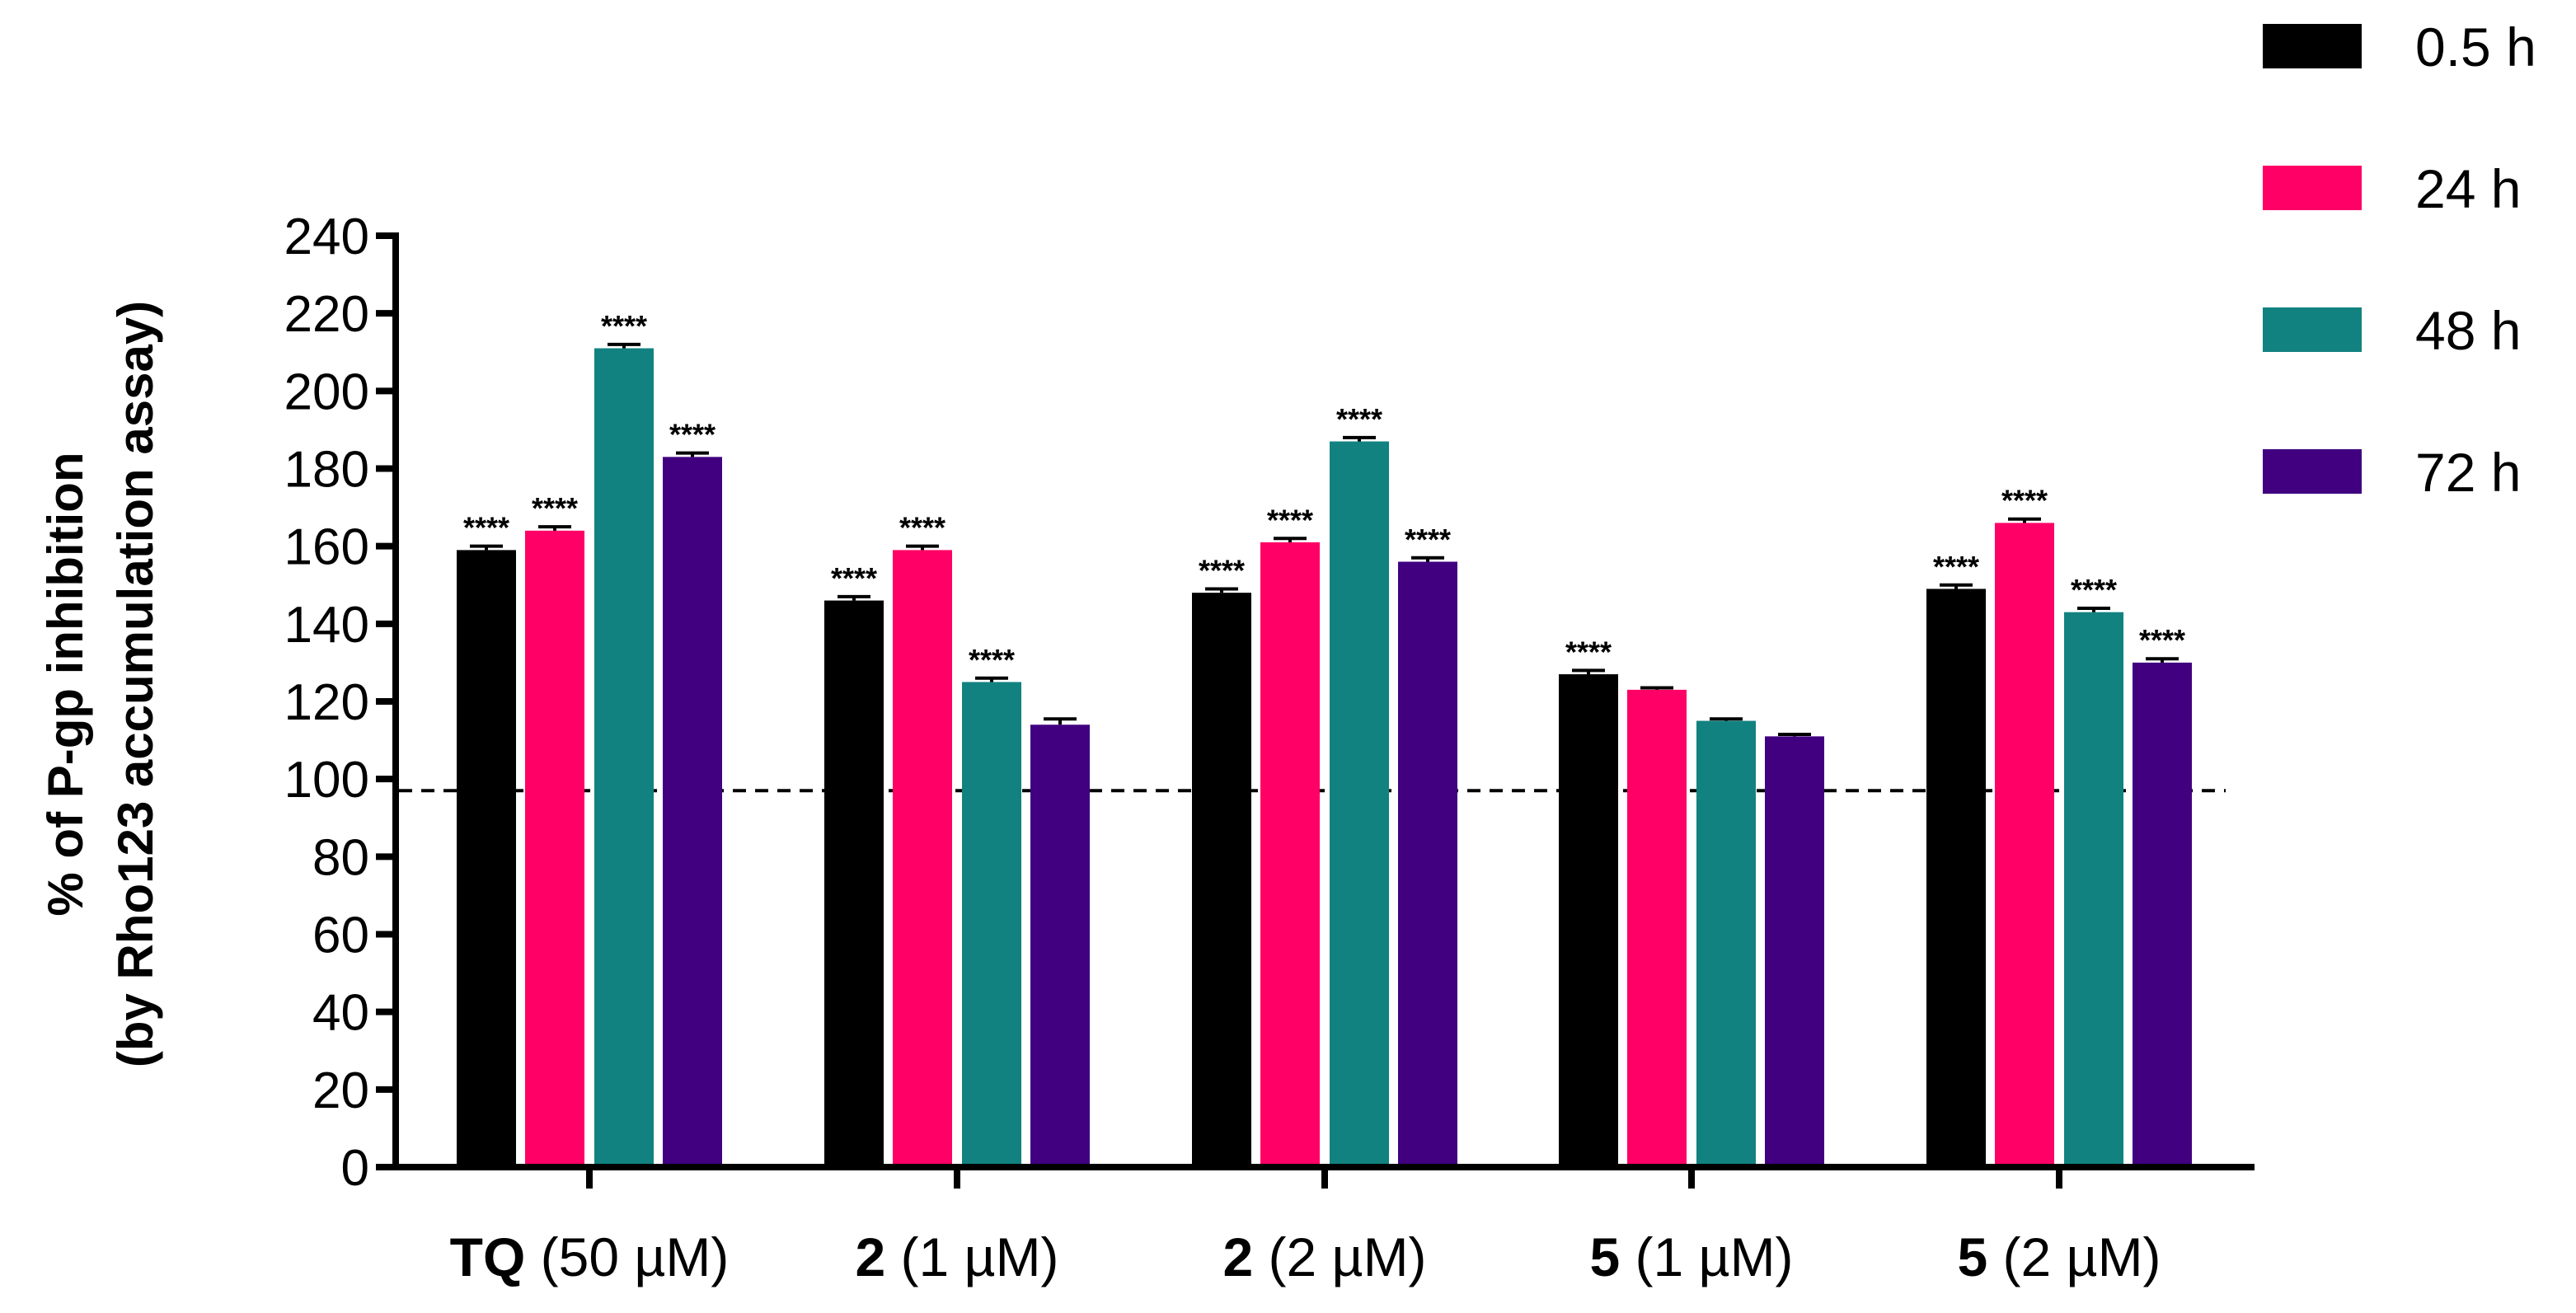 The width and height of the screenshot is (2576, 1313). I want to click on y-tick-label: 60, so click(341, 936).